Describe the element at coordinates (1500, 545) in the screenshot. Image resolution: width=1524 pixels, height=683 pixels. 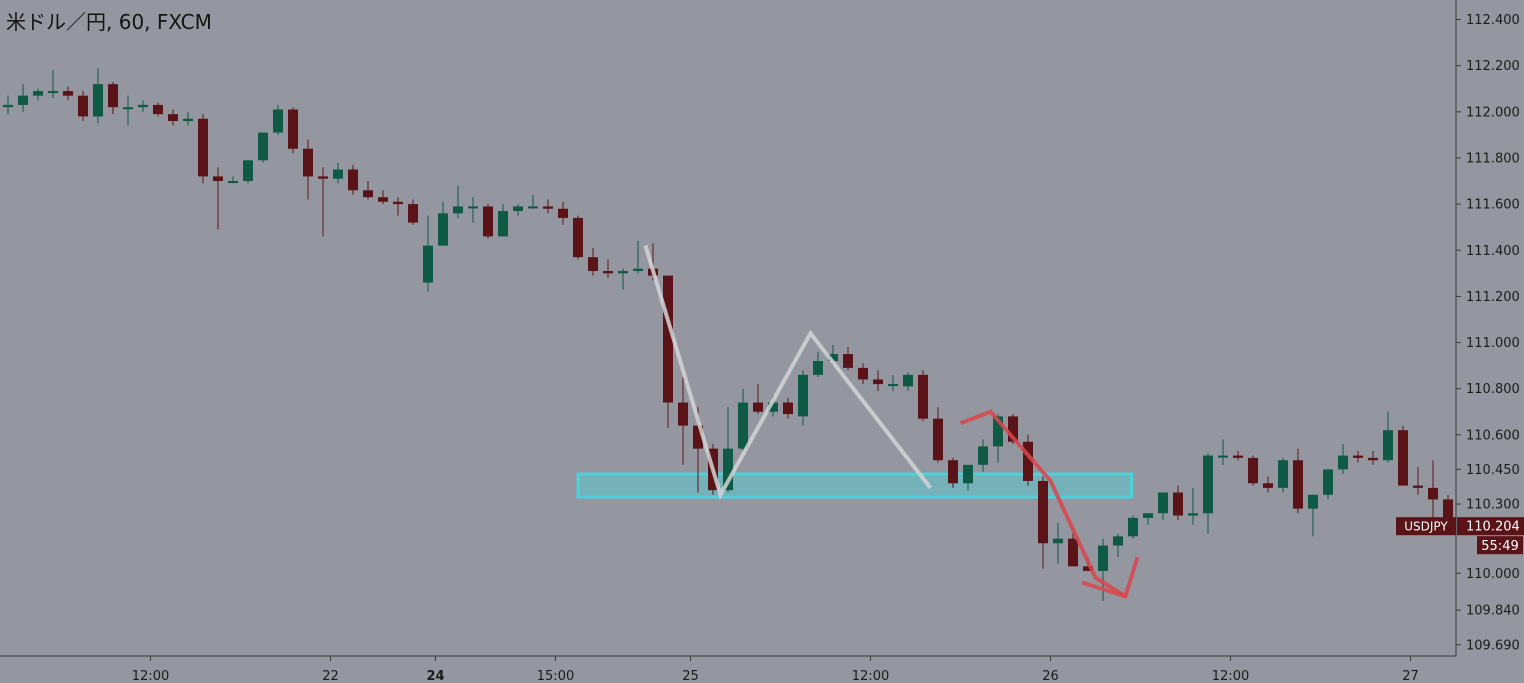
I see `countdown-box` at that location.